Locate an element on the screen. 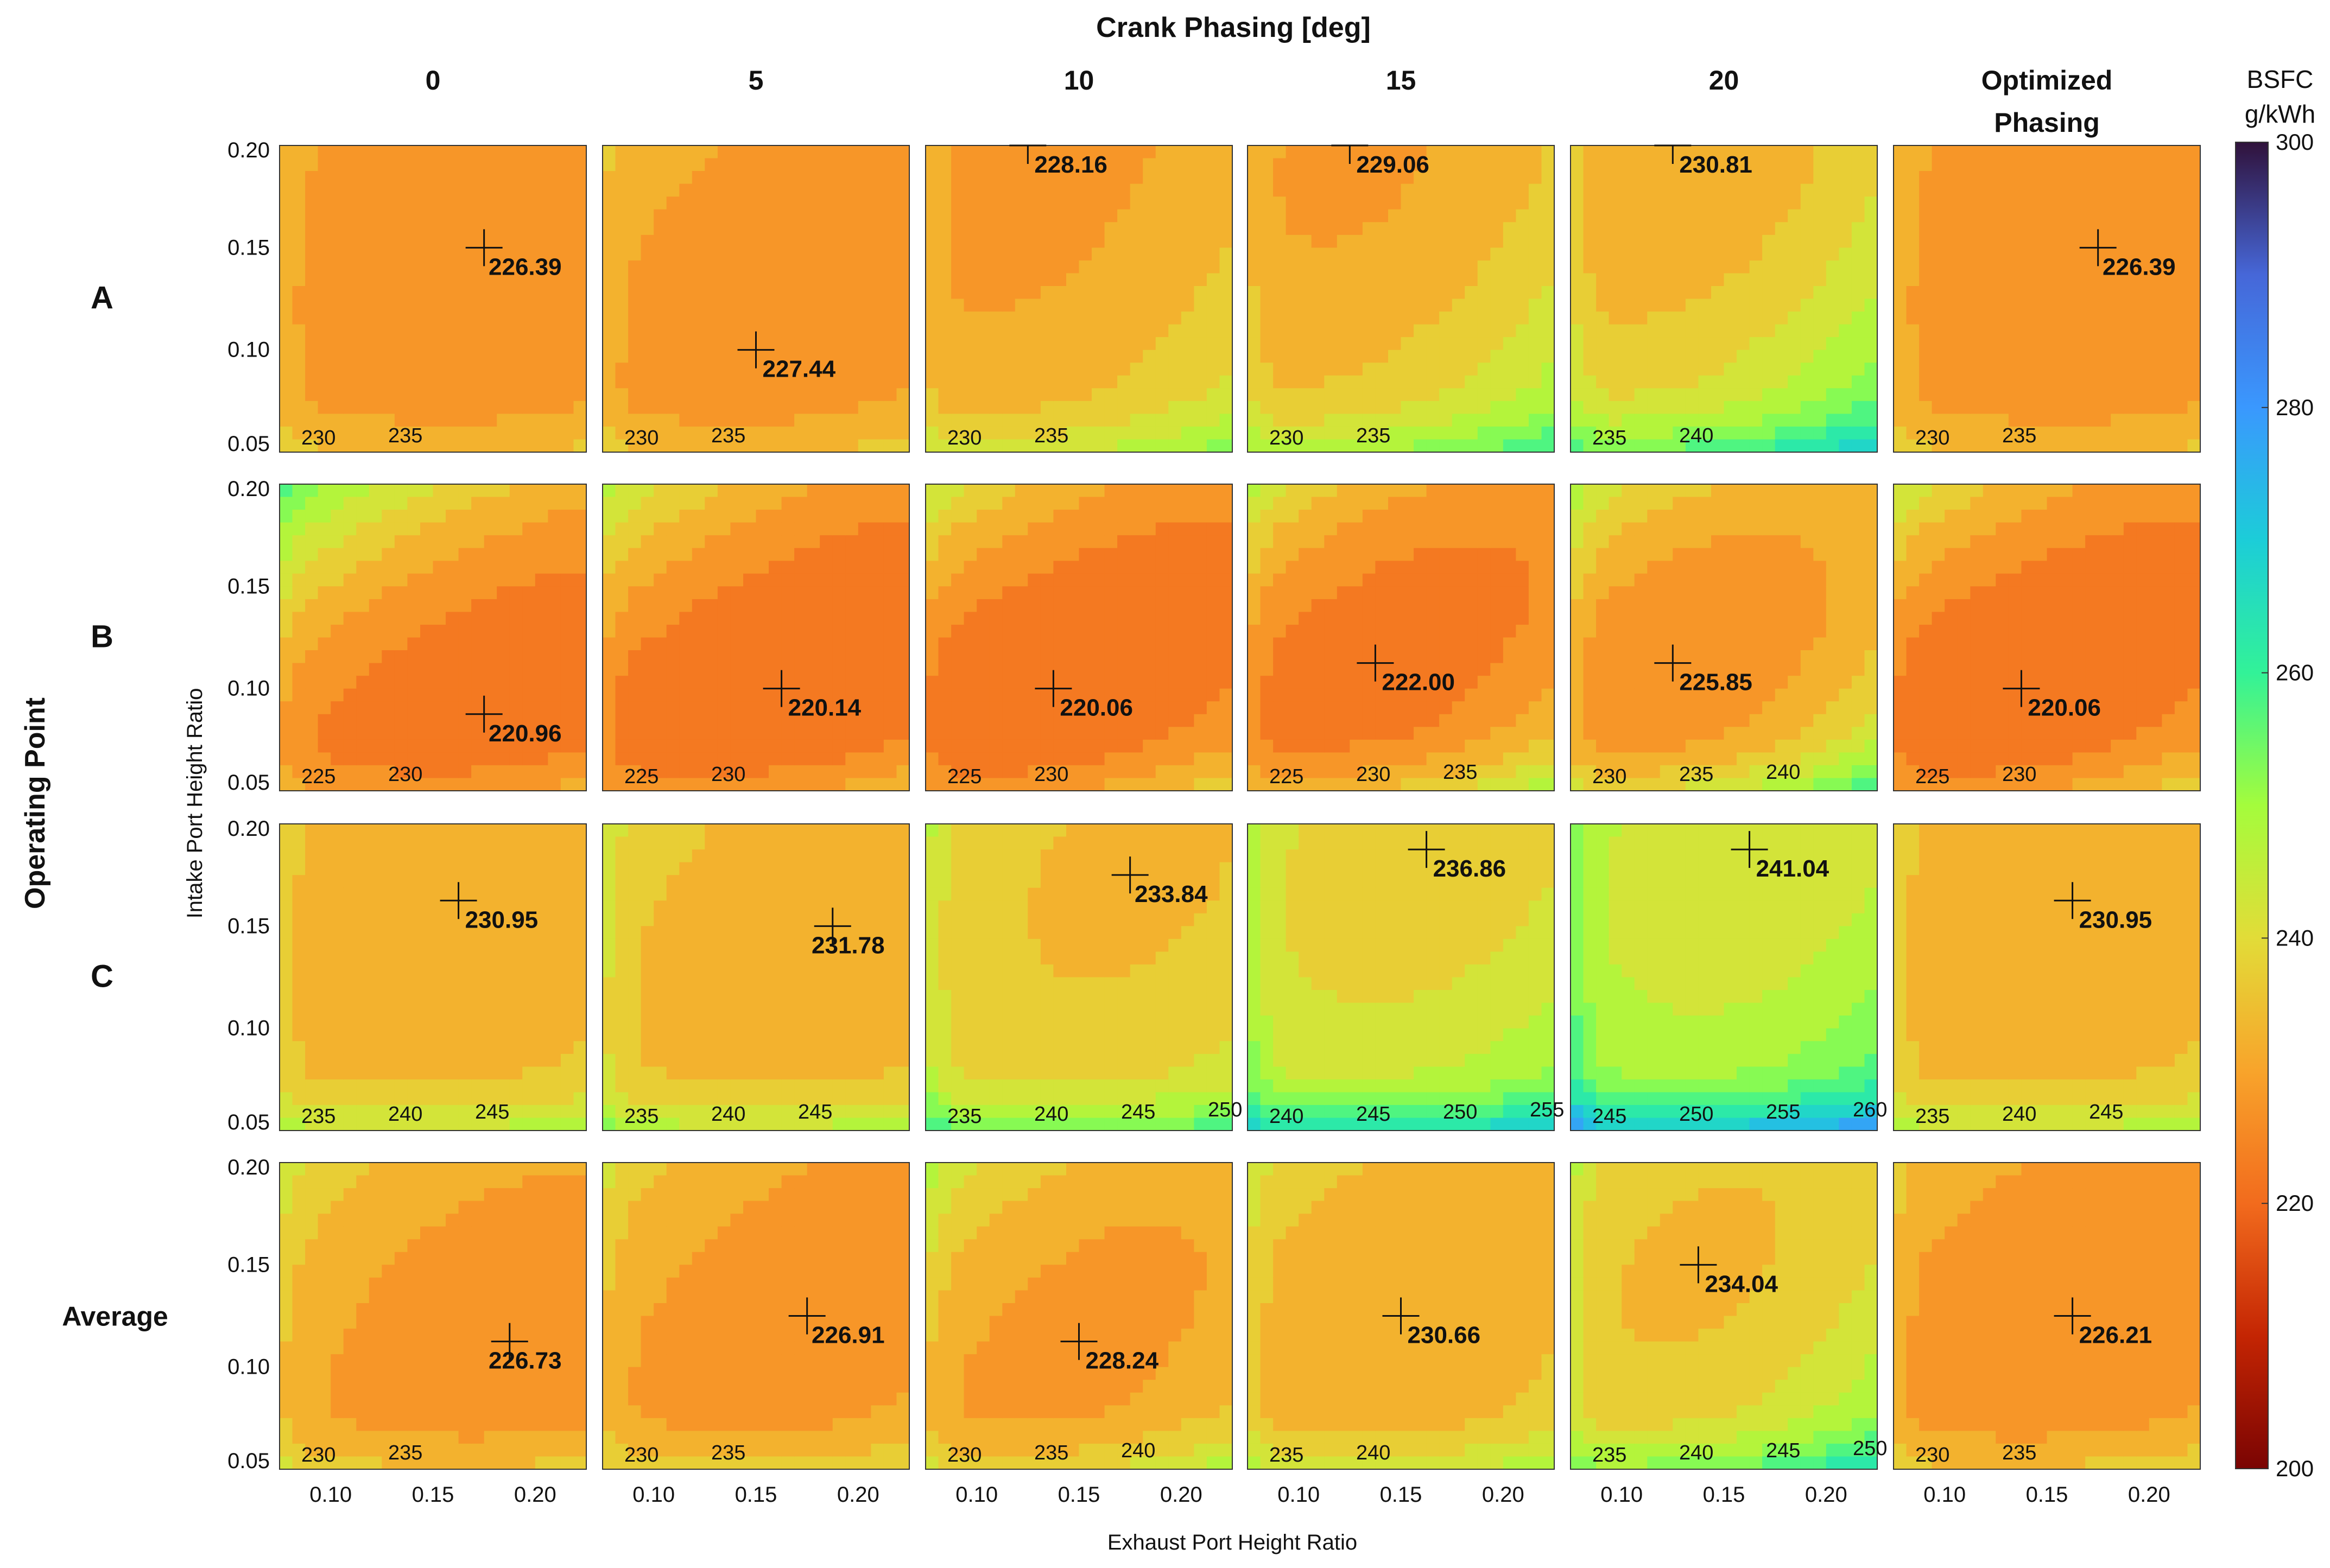 Image resolution: width=2330 pixels, height=1568 pixels. contour-label: 235 is located at coordinates (405, 435).